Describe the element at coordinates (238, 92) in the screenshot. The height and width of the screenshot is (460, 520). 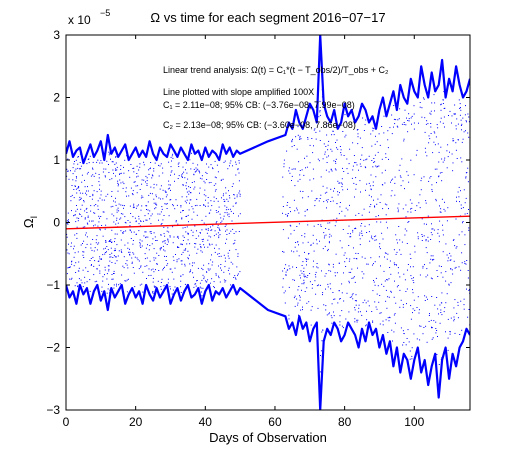
I see `annotation-line-2: Line plotted with slope amplified 100X` at that location.